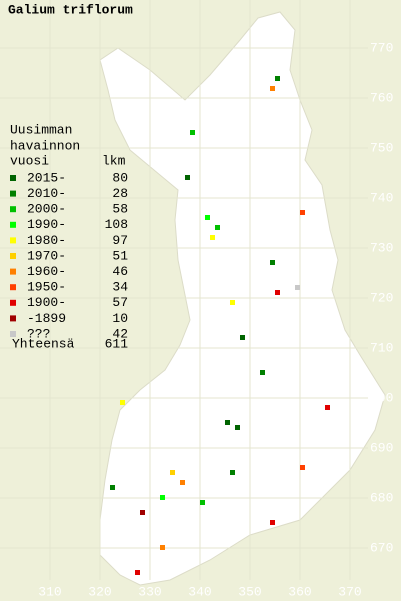 This screenshot has height=601, width=401. I want to click on legend-heading: vuosi, so click(29, 160).